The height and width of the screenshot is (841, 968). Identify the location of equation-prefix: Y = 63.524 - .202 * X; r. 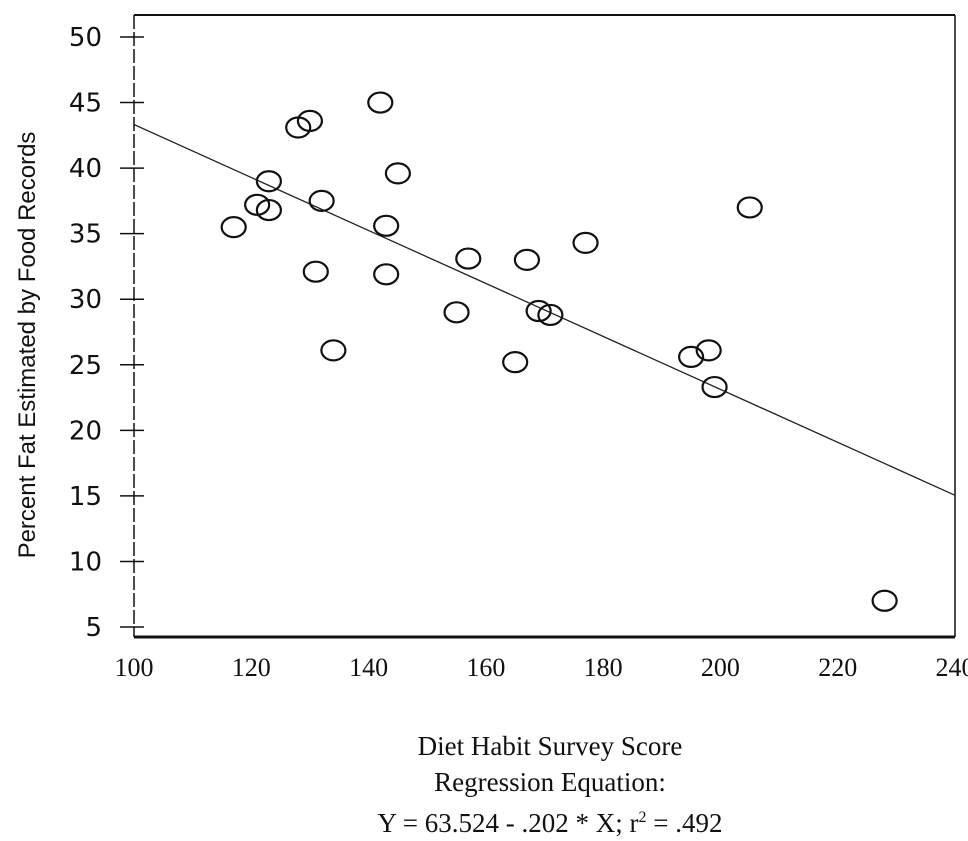
(508, 823).